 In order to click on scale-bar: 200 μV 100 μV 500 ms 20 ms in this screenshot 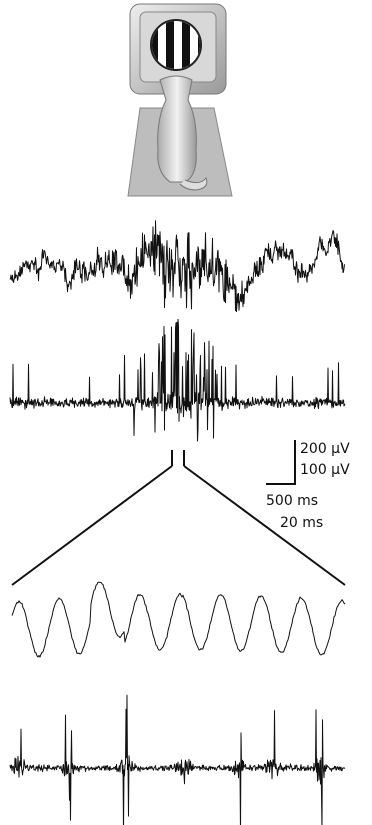, I will do `click(308, 485)`.